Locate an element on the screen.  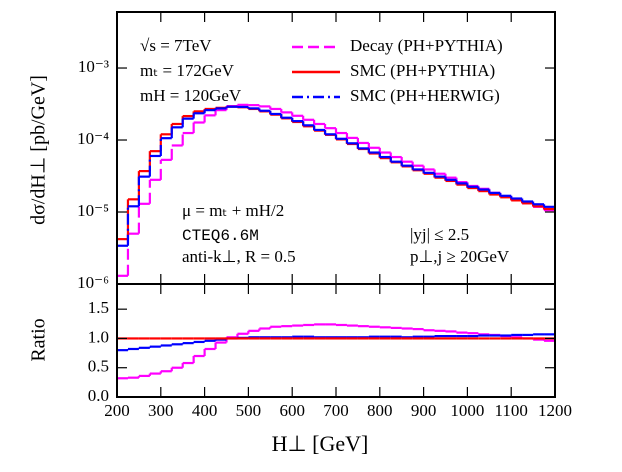
annotation: |yj| ≤ 2.5 is located at coordinates (439, 234).